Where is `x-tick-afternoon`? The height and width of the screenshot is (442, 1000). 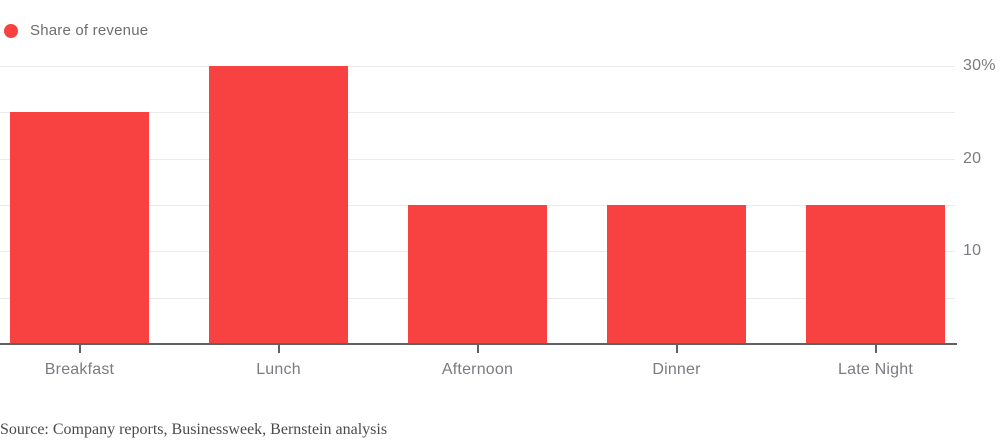 x-tick-afternoon is located at coordinates (477, 349).